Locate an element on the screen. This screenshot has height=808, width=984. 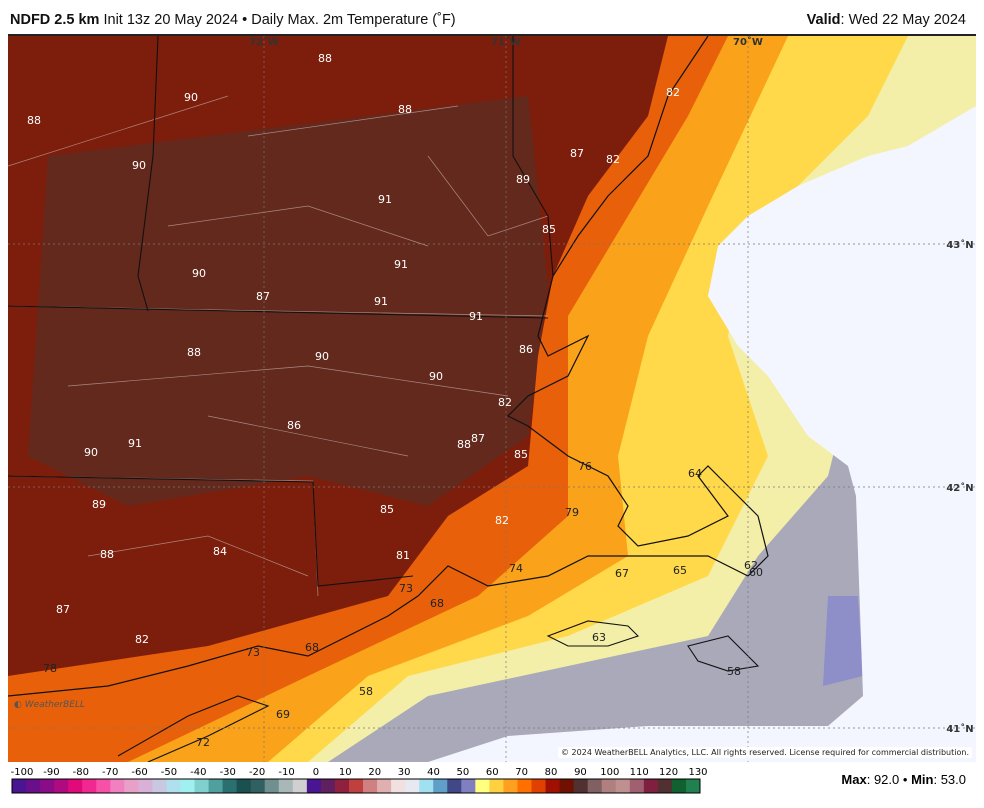
temperature-label: 69 is located at coordinates (283, 714).